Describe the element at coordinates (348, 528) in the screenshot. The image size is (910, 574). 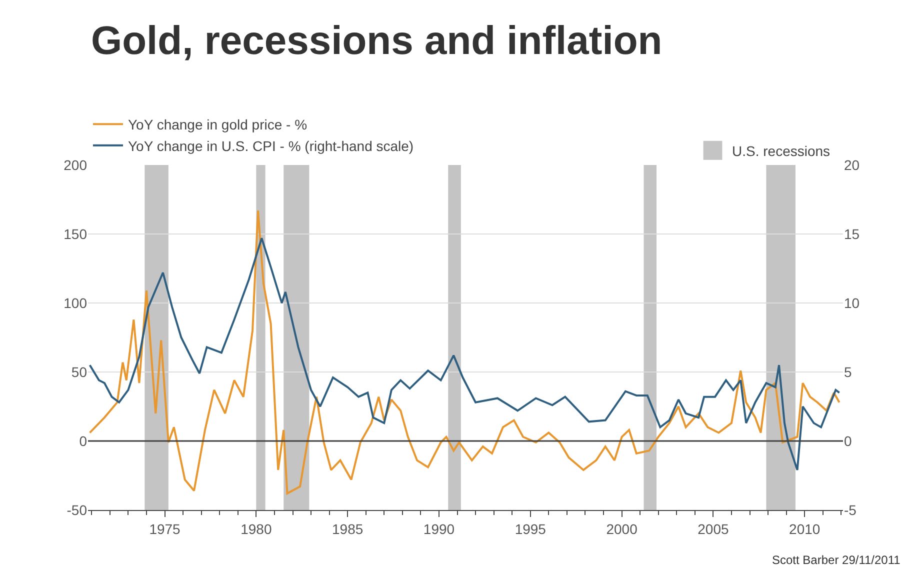
I see `x-tick-label: 1985` at that location.